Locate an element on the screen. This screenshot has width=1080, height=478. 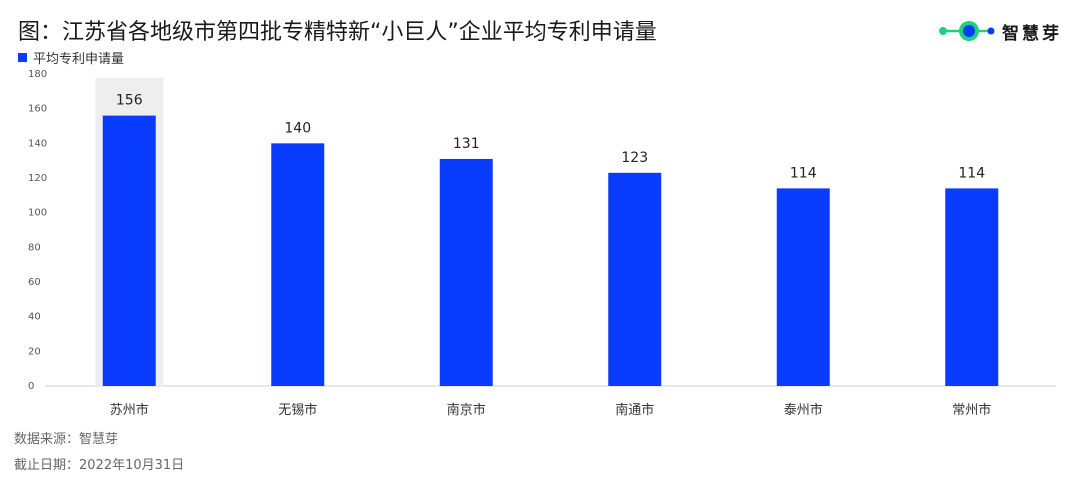
y-tick-label: 140 is located at coordinates (37, 143).